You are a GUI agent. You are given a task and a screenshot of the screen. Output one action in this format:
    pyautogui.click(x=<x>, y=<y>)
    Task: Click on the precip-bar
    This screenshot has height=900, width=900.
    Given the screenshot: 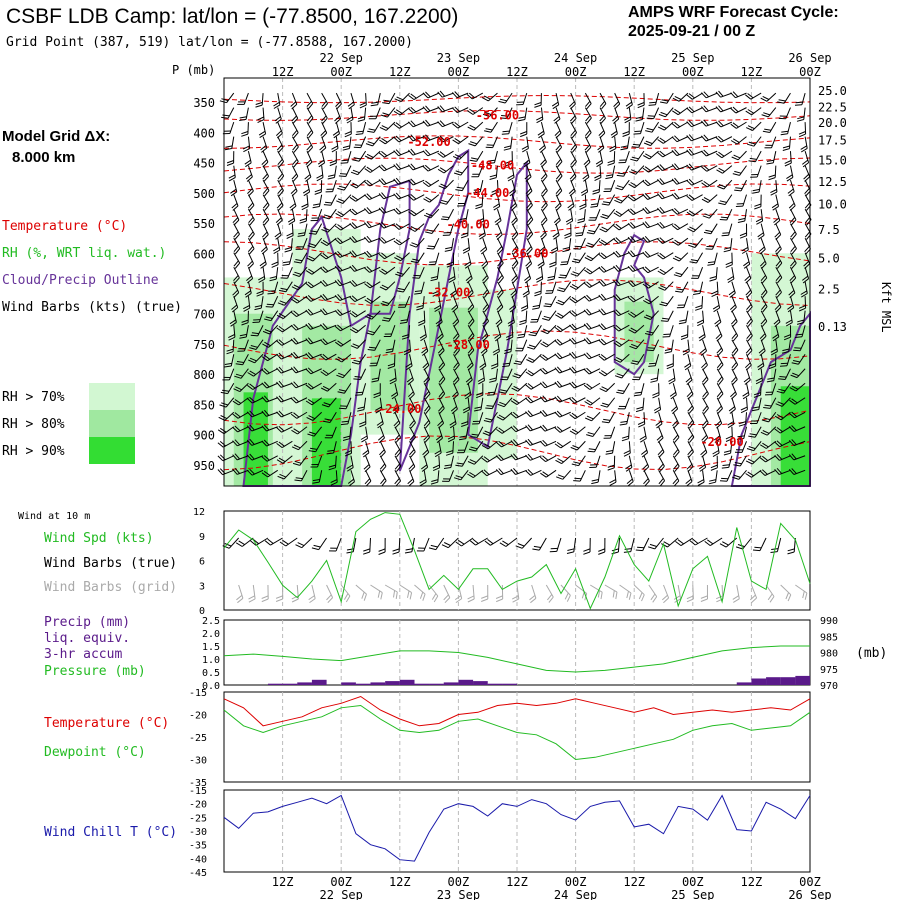 What is the action you would take?
    pyautogui.click(x=788, y=681)
    